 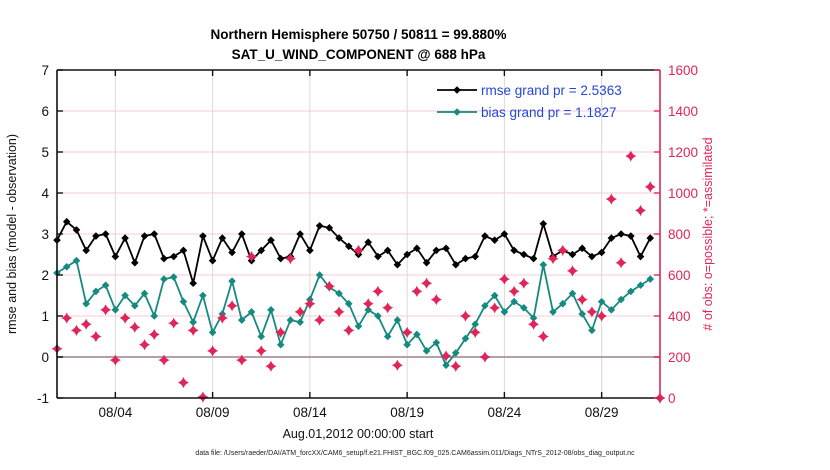 I want to click on x-axis-label: Aug.01,2012 00:00:00 start, so click(x=358, y=434).